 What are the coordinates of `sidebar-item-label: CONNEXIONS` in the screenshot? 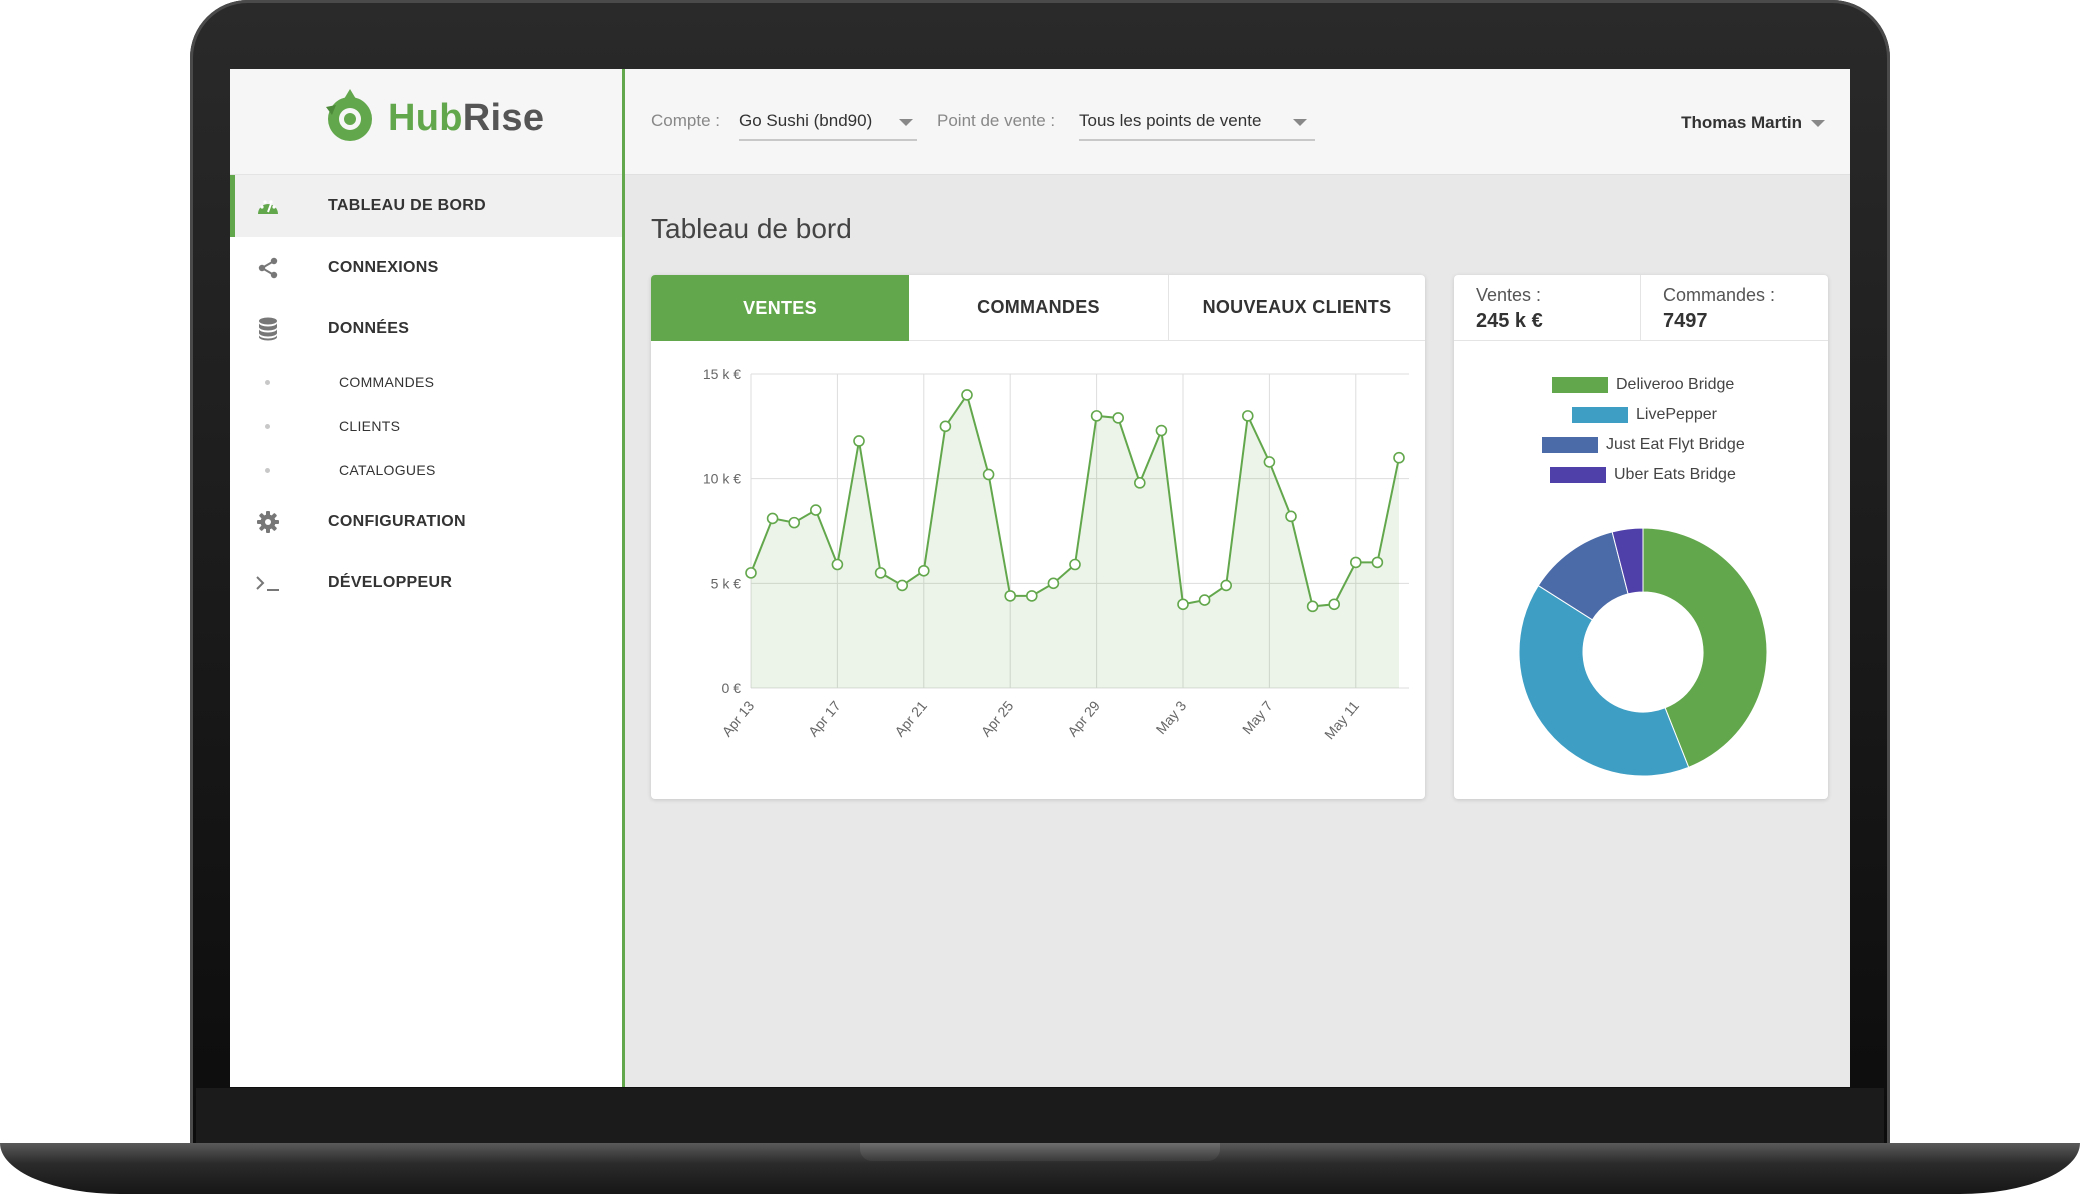 It's located at (383, 267).